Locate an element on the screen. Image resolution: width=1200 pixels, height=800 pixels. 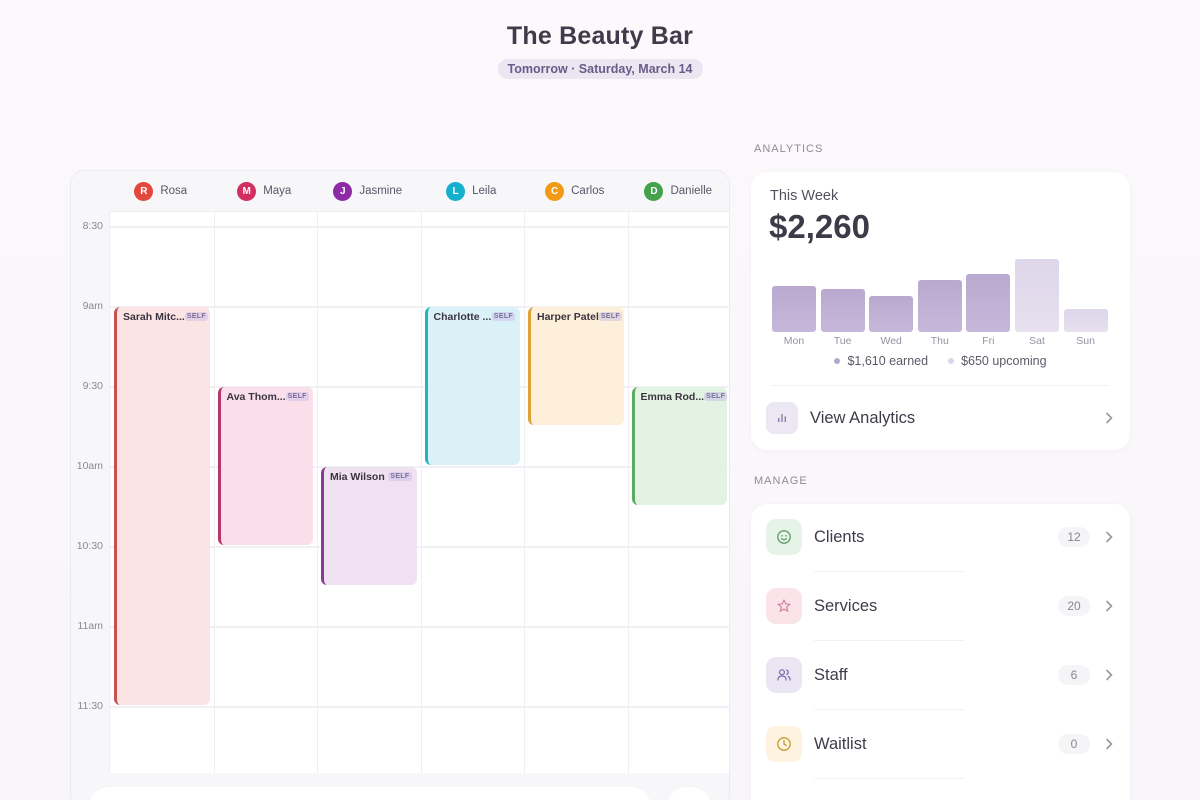
smile-icon is located at coordinates (784, 537).